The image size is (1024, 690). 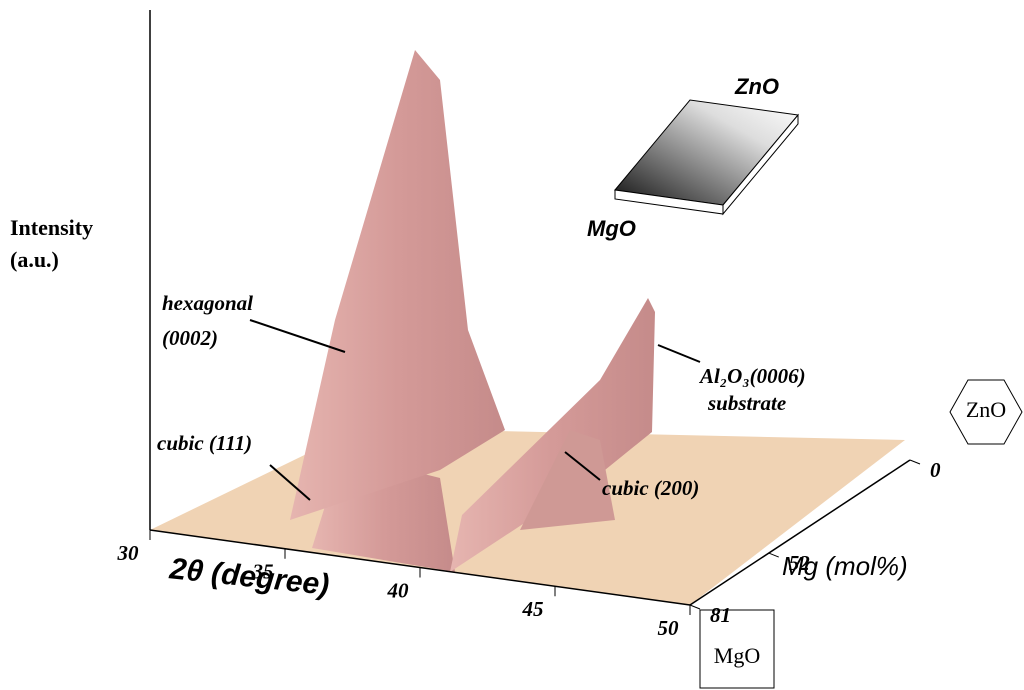 I want to click on peak-substrate, so click(x=552, y=435).